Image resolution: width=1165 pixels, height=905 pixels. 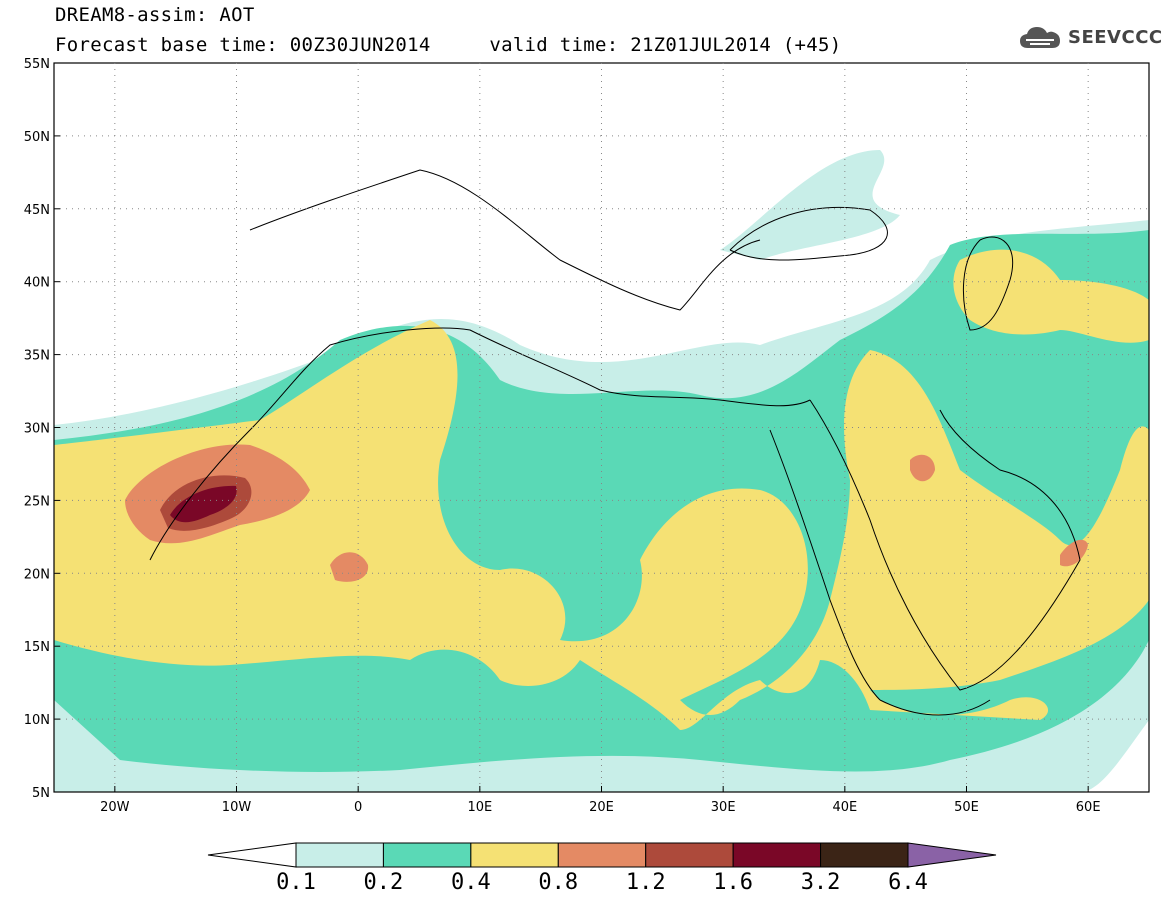 I want to click on colorbar-label: 1.2, so click(x=645, y=882).